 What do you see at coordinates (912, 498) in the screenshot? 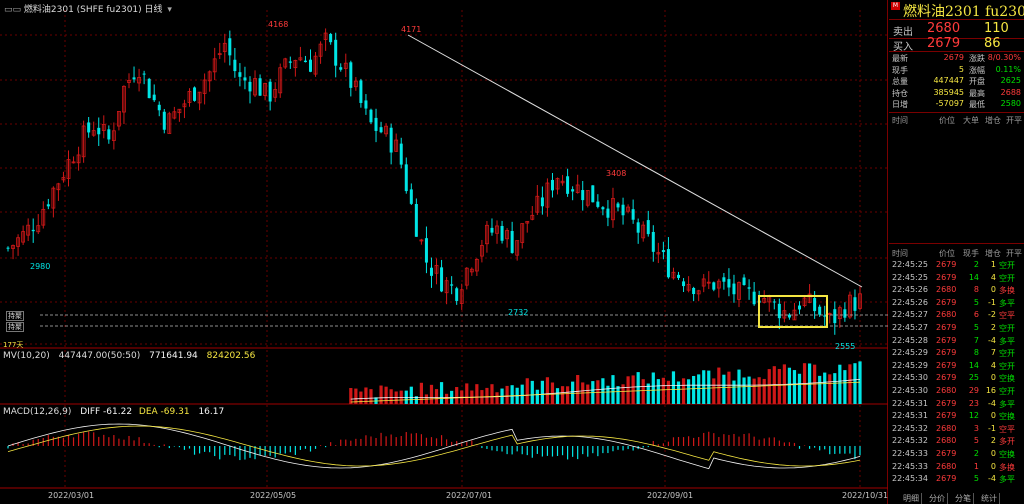
I see `tab-detail: 明细` at bounding box center [912, 498].